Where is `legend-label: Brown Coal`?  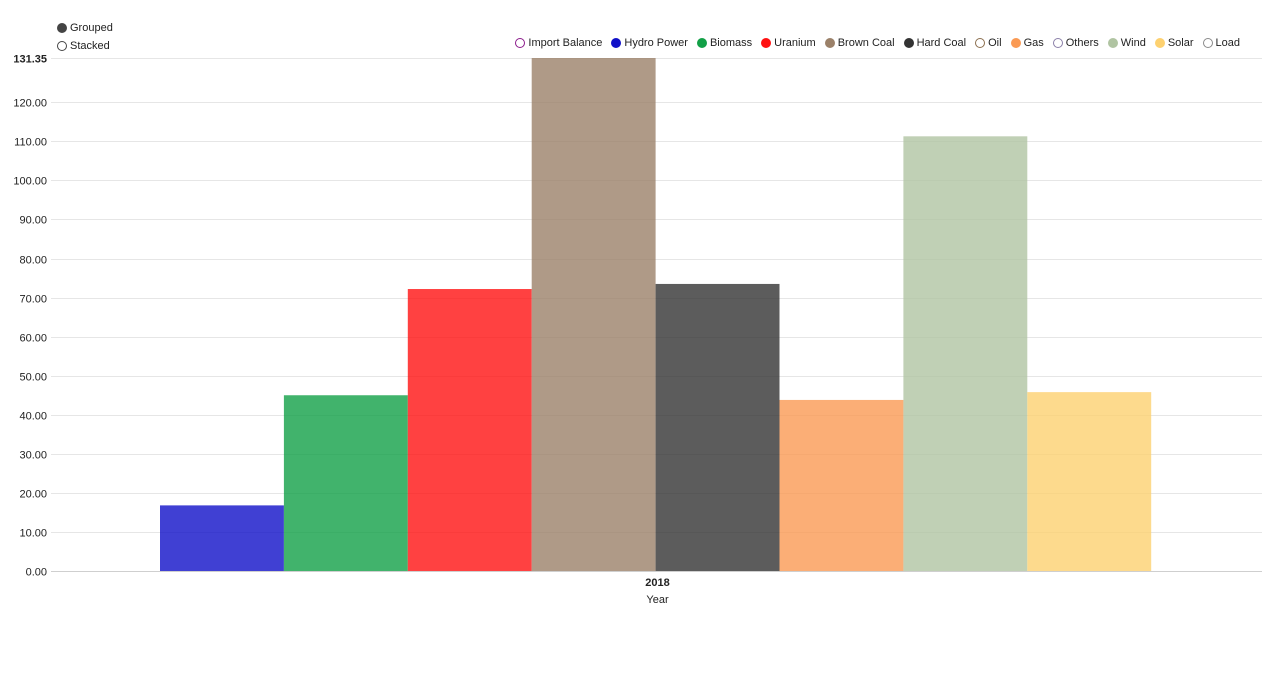
legend-label: Brown Coal is located at coordinates (866, 43).